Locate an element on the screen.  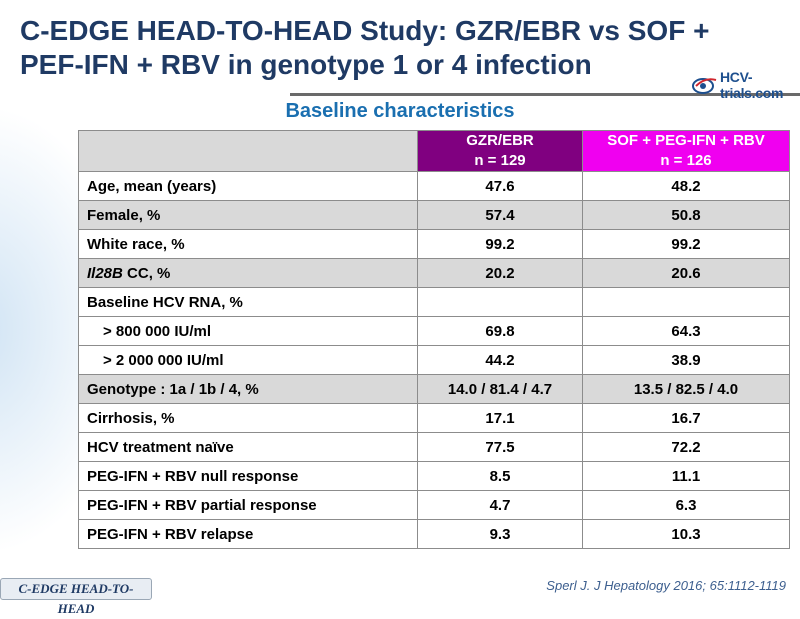
table-row: Il28B CC, % 20.2 20.6 is located at coordinates (434, 273).